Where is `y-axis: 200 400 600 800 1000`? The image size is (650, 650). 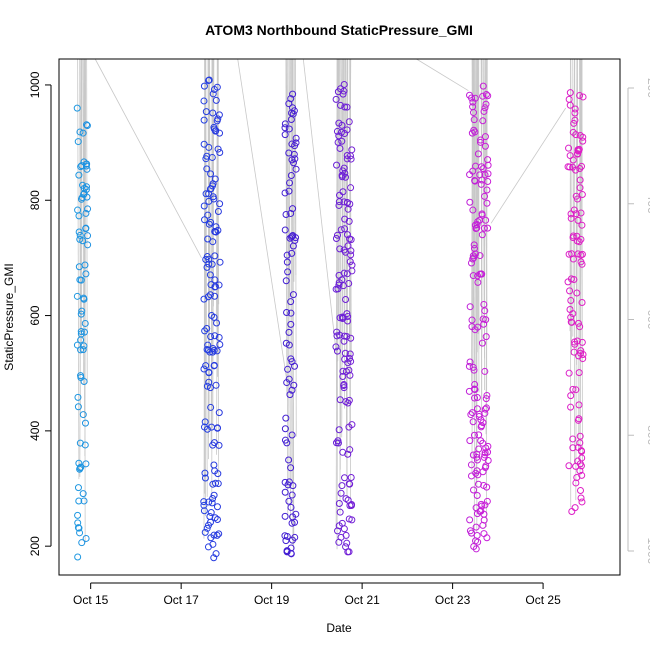 y-axis: 200 400 600 800 1000 is located at coordinates (40, 313).